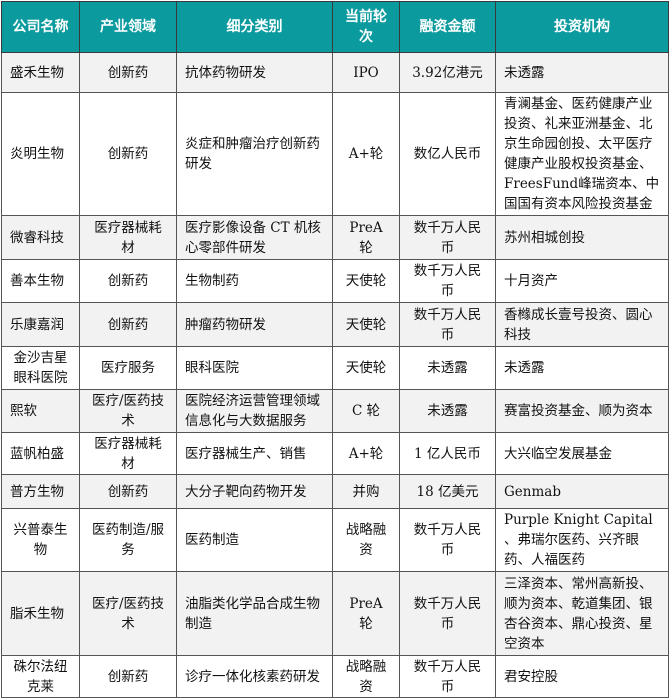 The height and width of the screenshot is (700, 669). What do you see at coordinates (40, 491) in the screenshot?
I see `cell-company: 普方生物` at bounding box center [40, 491].